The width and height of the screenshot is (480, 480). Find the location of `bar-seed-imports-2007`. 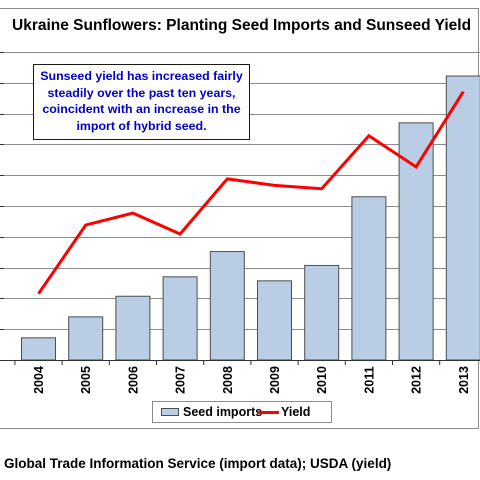

bar-seed-imports-2007 is located at coordinates (180, 318).